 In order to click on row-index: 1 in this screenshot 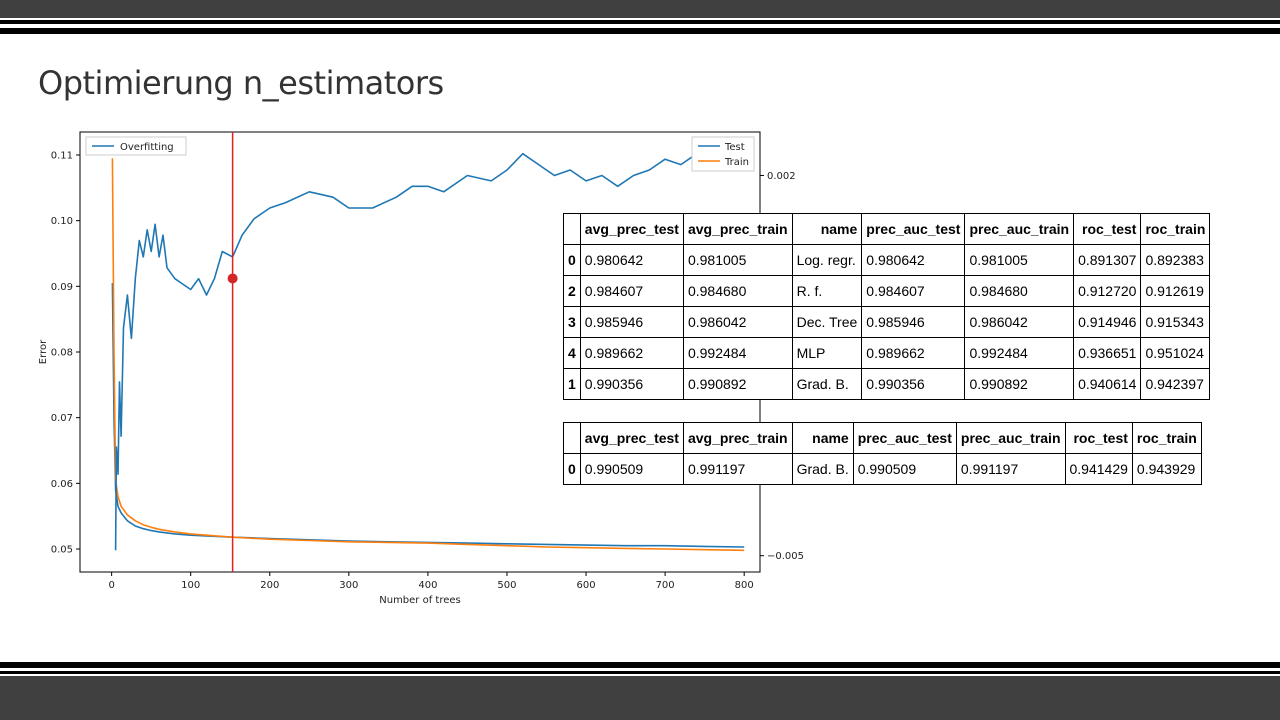, I will do `click(572, 384)`.